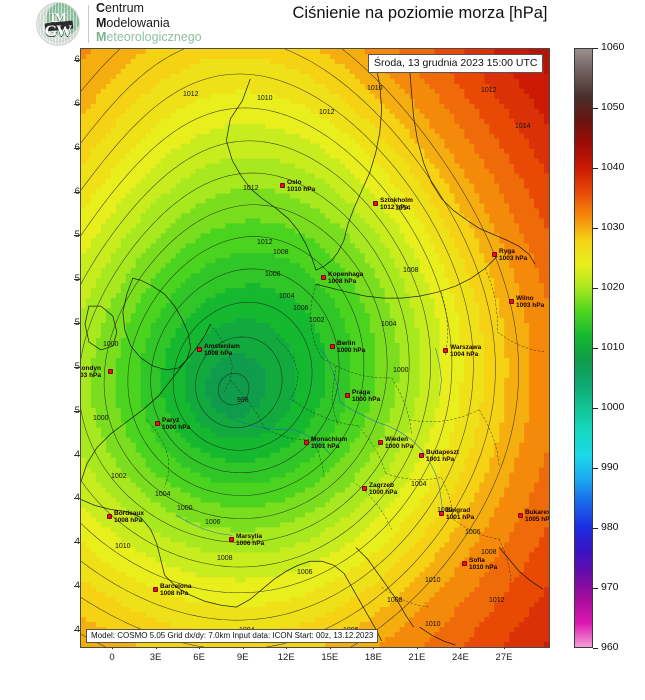  What do you see at coordinates (610, 467) in the screenshot?
I see `colorbar-tick-label: 990` at bounding box center [610, 467].